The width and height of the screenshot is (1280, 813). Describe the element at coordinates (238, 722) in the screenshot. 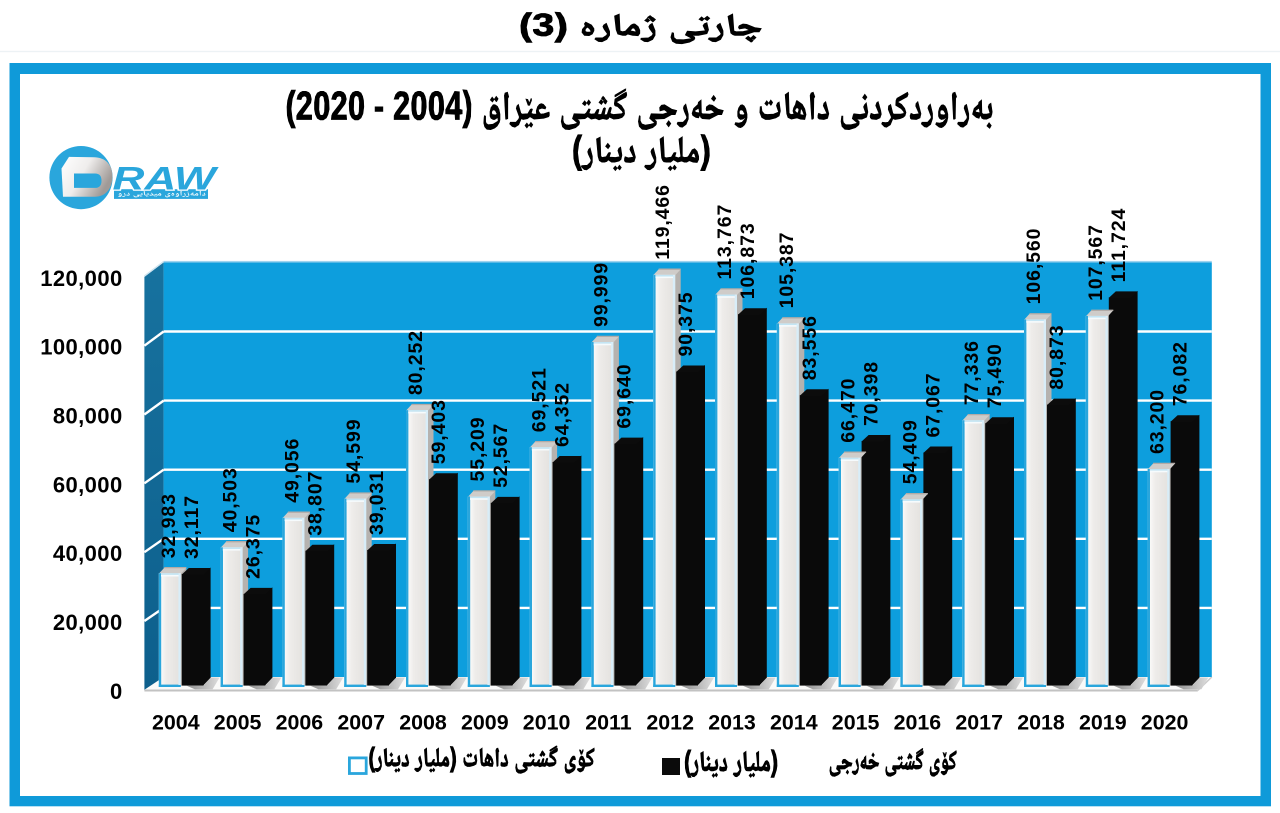

I see `svg-text: 2005` at that location.